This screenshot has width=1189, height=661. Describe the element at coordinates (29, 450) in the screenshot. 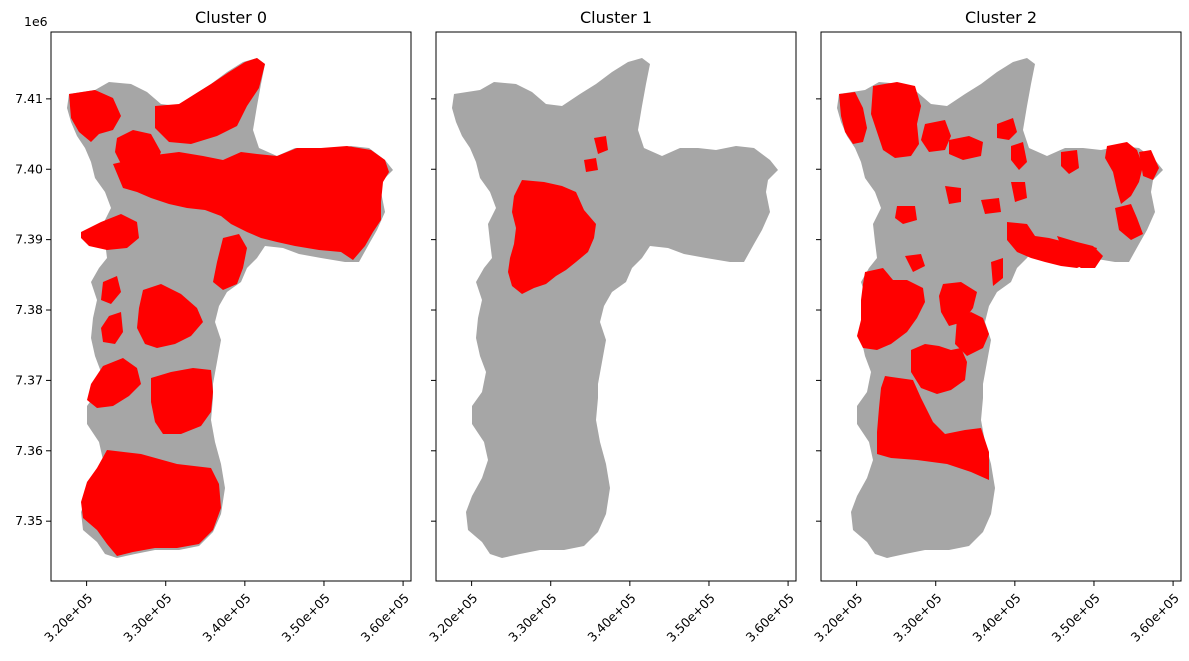

I see `y-tick-label-1: 7.36` at that location.